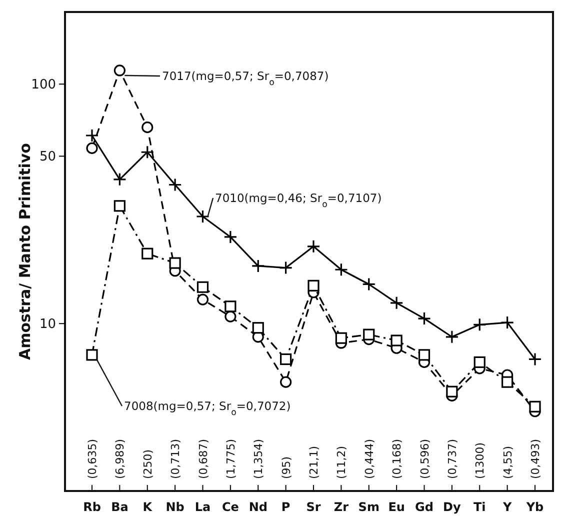 The height and width of the screenshot is (516, 561). What do you see at coordinates (147, 464) in the screenshot?
I see `annotation: (250)` at bounding box center [147, 464].